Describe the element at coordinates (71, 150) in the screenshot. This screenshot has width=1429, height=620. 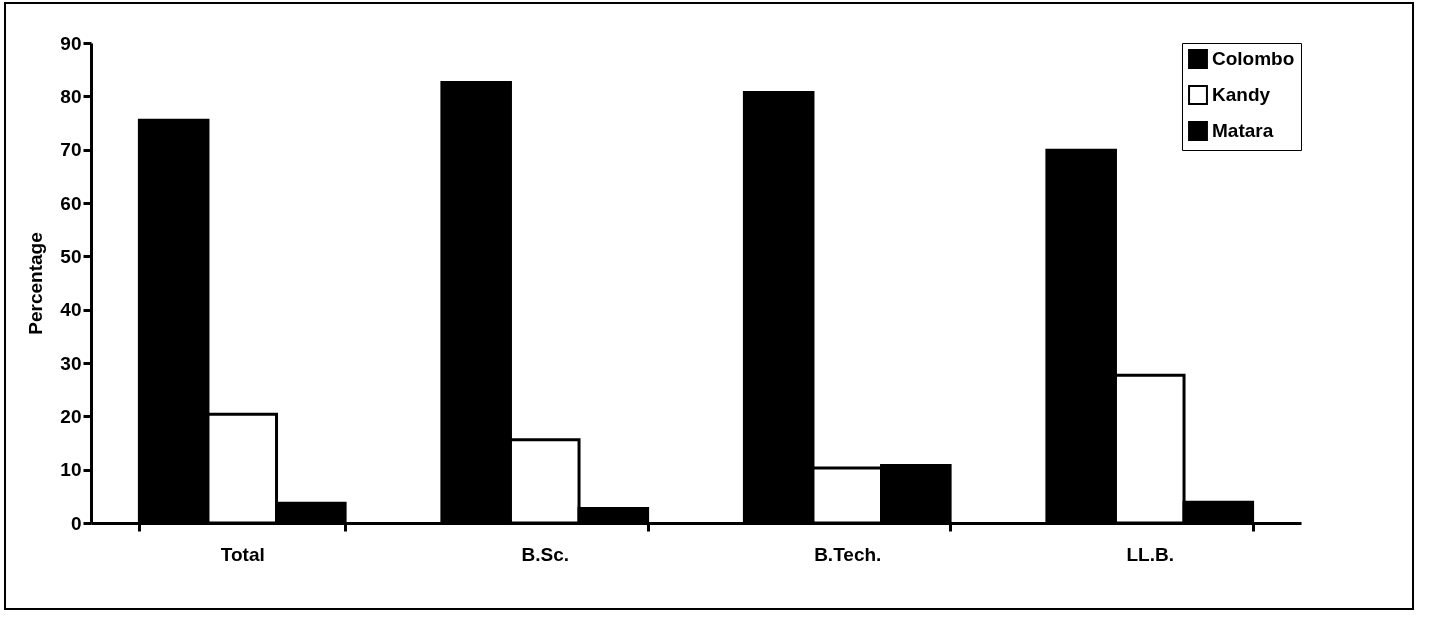
I see `y-tick-label: 70` at that location.